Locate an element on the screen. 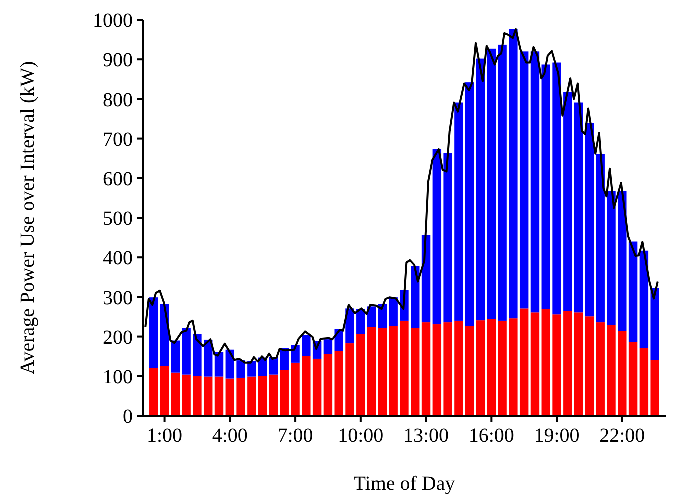 This screenshot has height=496, width=678. y-axis-title: Average Power Use over Interval (kW) is located at coordinates (28, 218).